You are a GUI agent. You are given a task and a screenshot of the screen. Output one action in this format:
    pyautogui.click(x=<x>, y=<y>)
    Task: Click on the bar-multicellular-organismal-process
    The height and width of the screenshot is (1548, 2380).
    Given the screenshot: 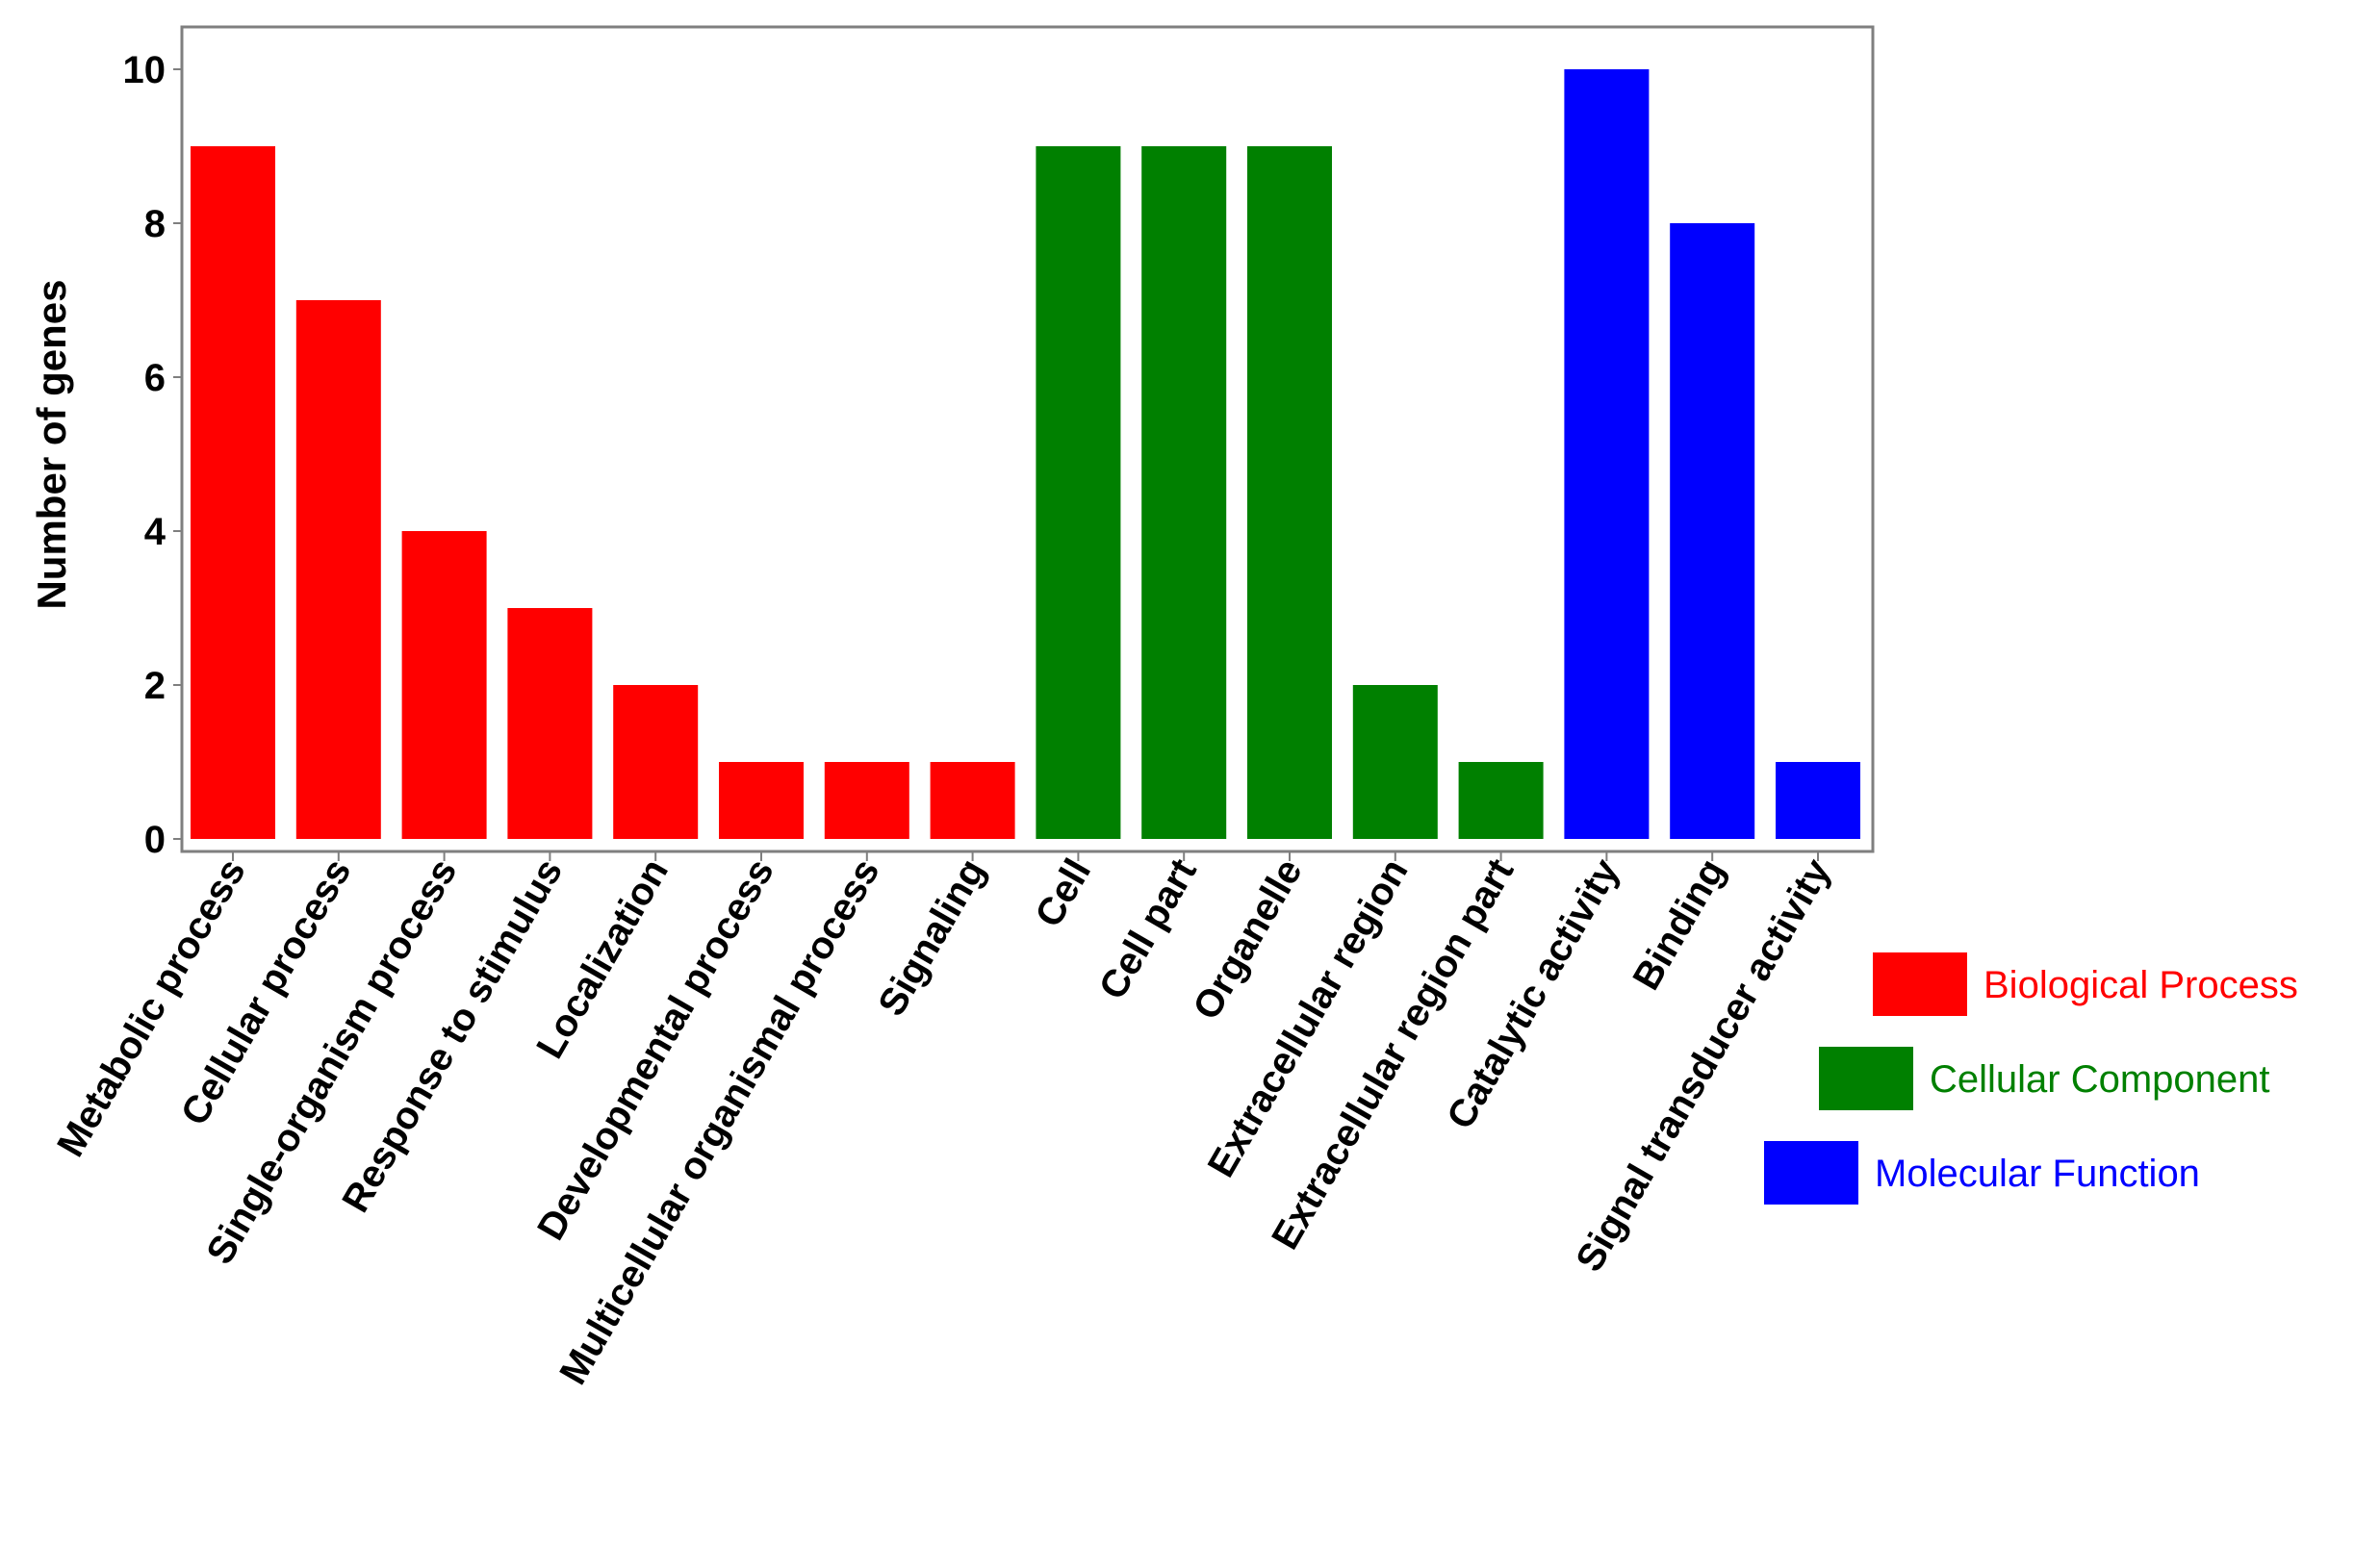 What is the action you would take?
    pyautogui.click(x=867, y=800)
    